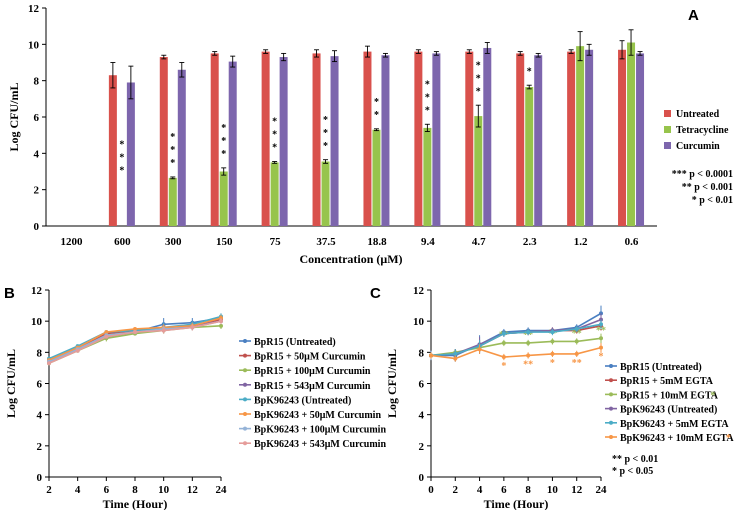 The height and width of the screenshot is (510, 737). I want to click on legend-label: BpR15 + 100μM Curcumin, so click(312, 371).